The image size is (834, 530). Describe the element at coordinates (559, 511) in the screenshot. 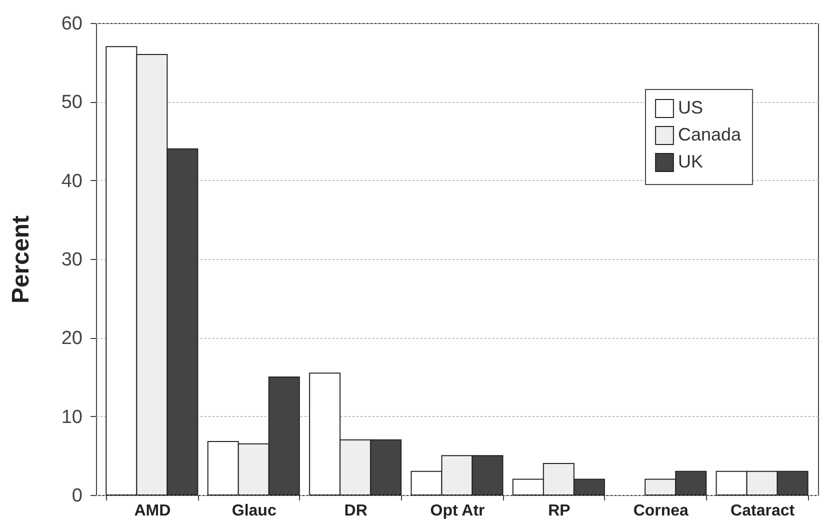

I see `x-tick-label: RP` at that location.